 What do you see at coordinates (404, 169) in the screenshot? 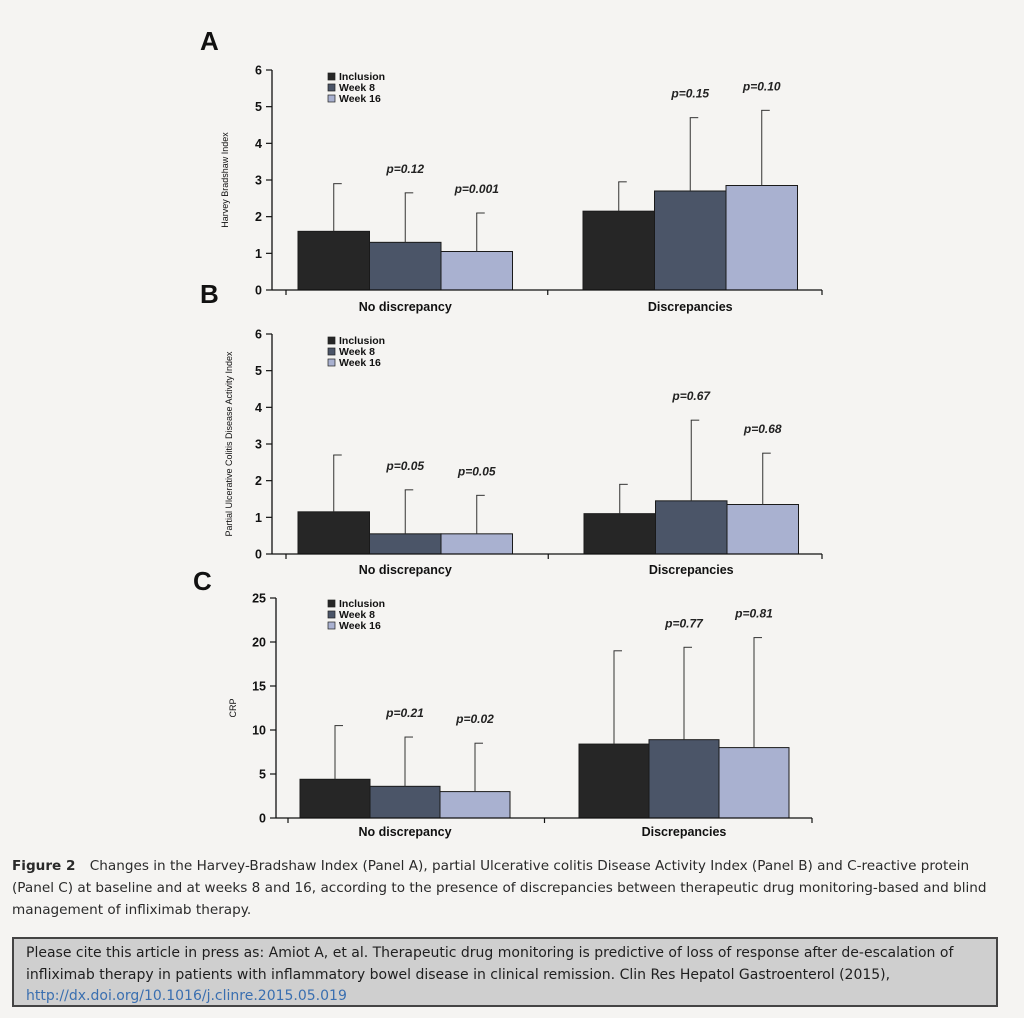
I see `p-value-label: p=0.12` at bounding box center [404, 169].